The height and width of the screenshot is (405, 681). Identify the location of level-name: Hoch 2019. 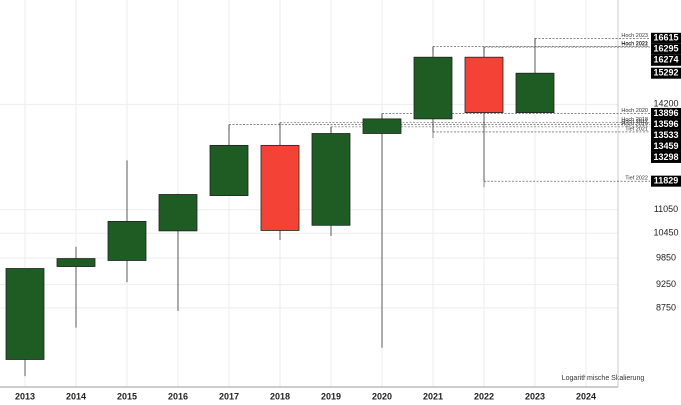
(634, 124).